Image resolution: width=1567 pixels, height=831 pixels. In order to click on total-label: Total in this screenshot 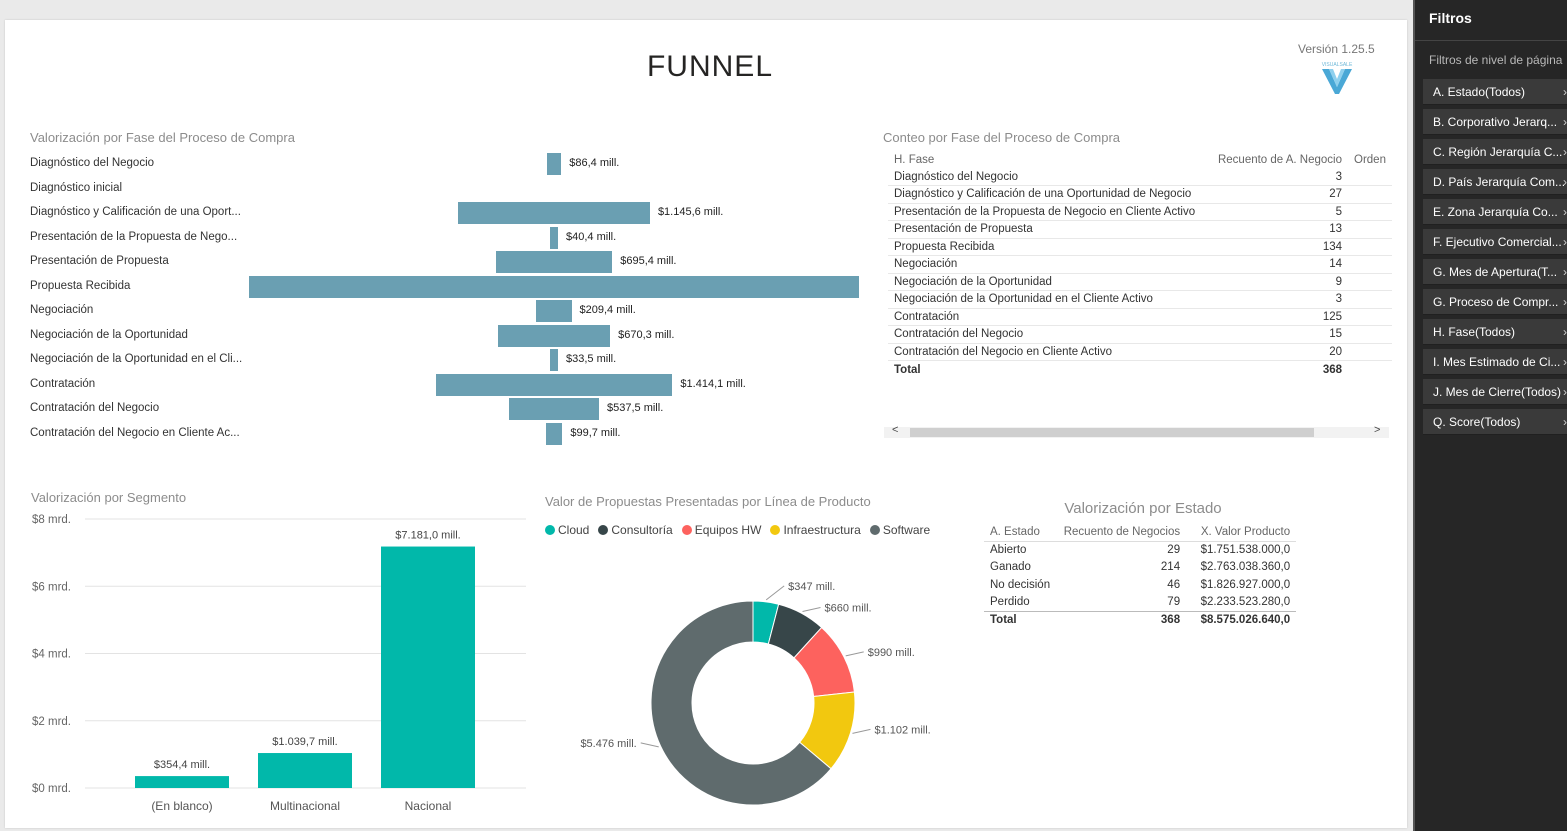, I will do `click(1020, 619)`.